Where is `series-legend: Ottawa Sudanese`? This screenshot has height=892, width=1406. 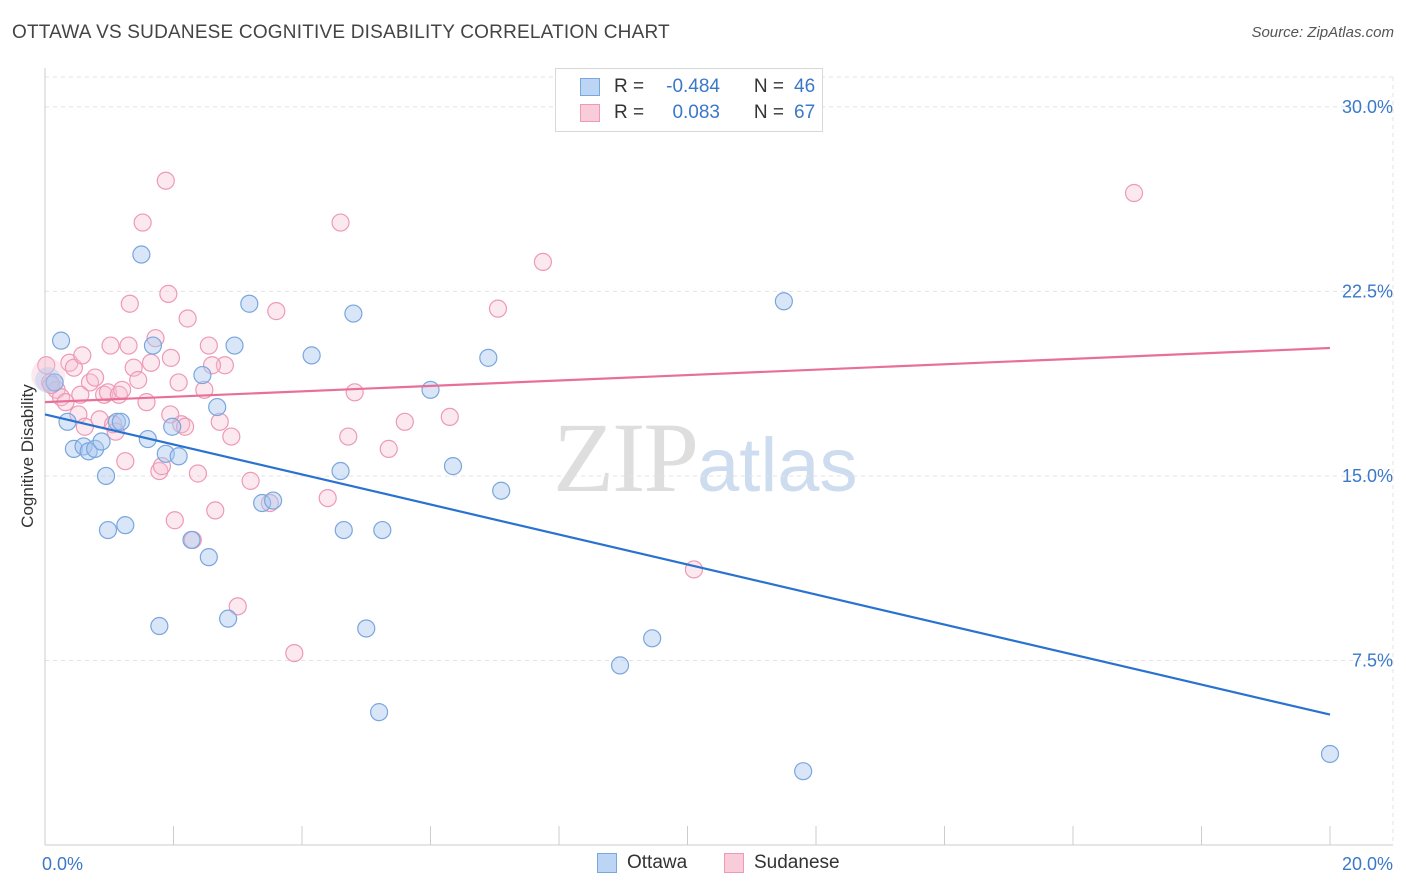
series-legend: Ottawa Sudanese is located at coordinates (703, 865).